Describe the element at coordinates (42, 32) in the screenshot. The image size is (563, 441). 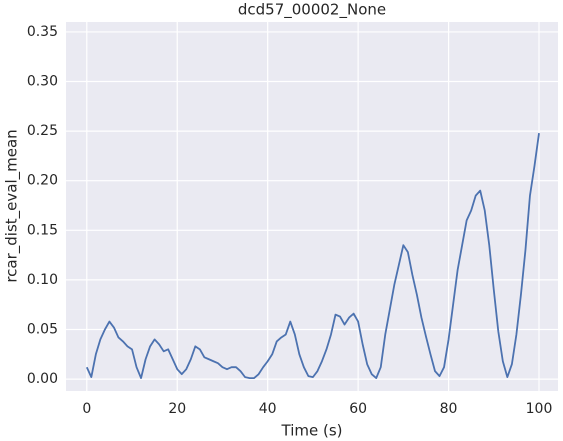
I see `y-tick-label: 0.35` at that location.